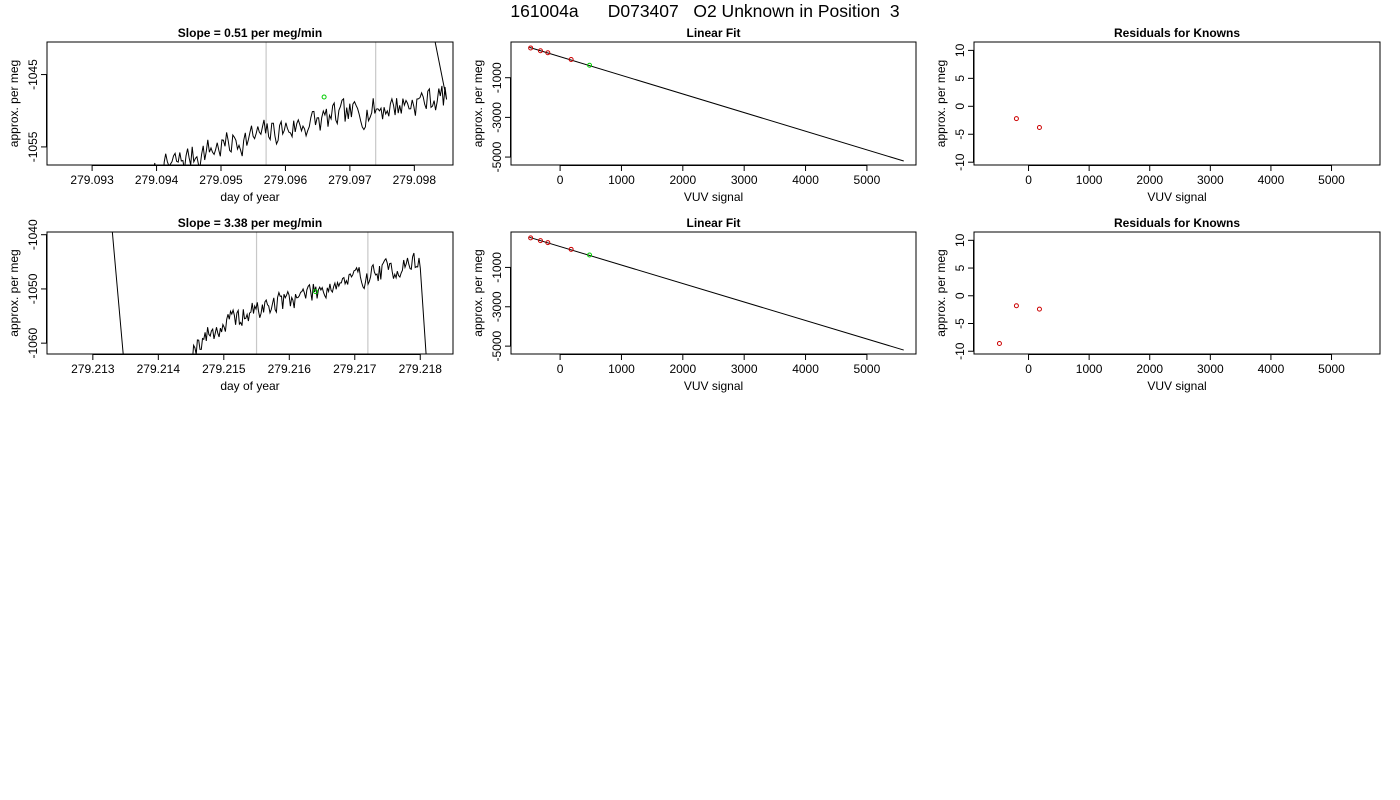  I want to click on x-tick-label: 279.094, so click(157, 180).